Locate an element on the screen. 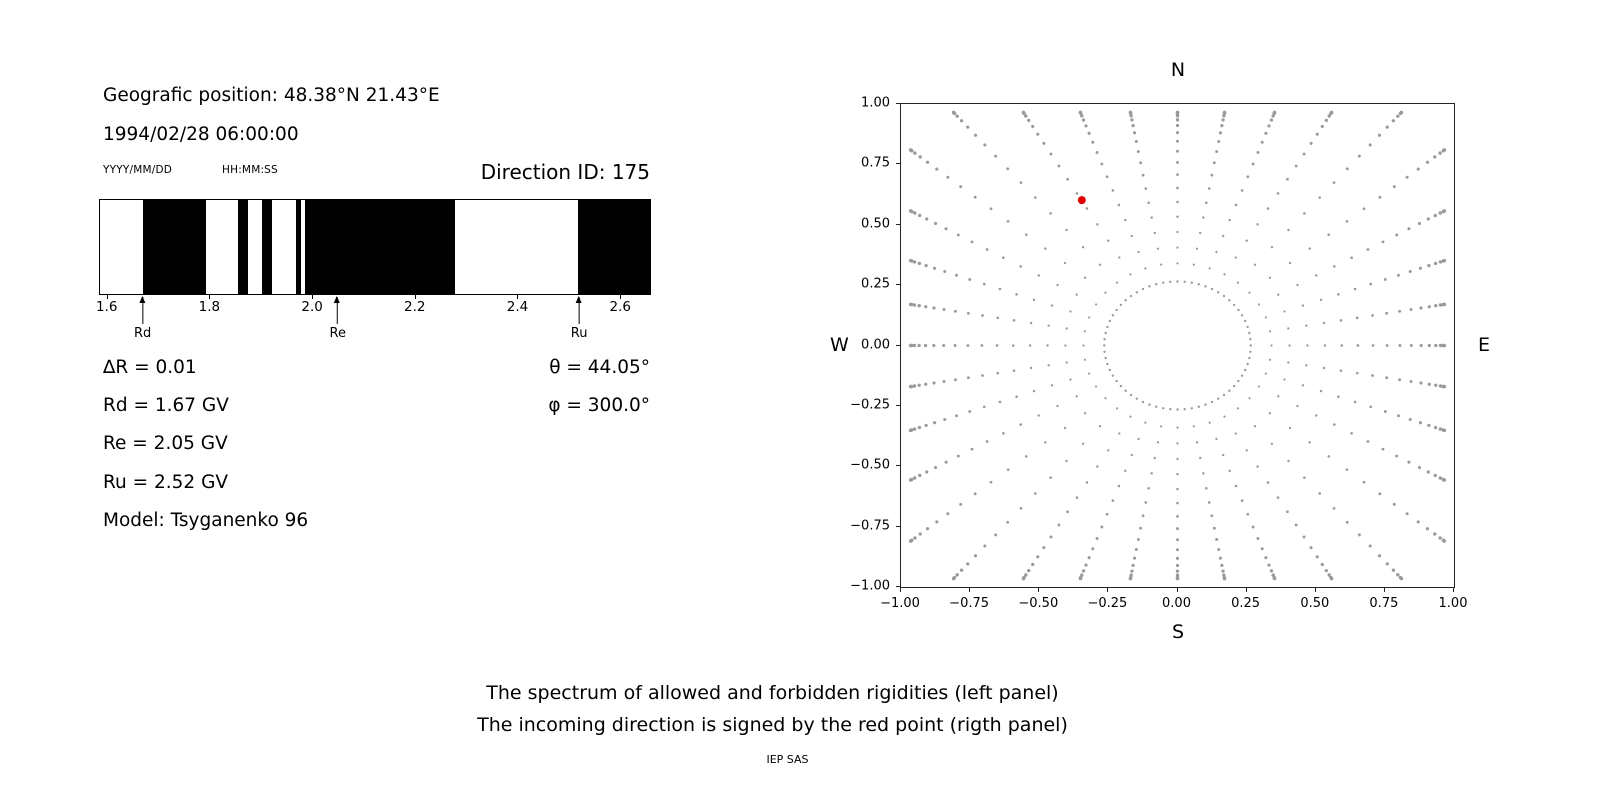  y-tick-label: 1.00 is located at coordinates (875, 103).